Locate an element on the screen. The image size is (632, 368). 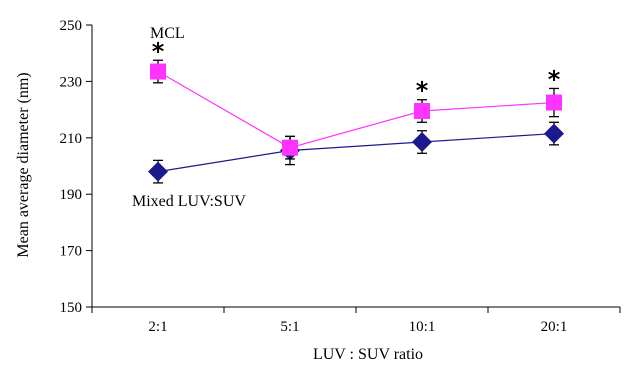
y-tick-label: 170 is located at coordinates (71, 252).